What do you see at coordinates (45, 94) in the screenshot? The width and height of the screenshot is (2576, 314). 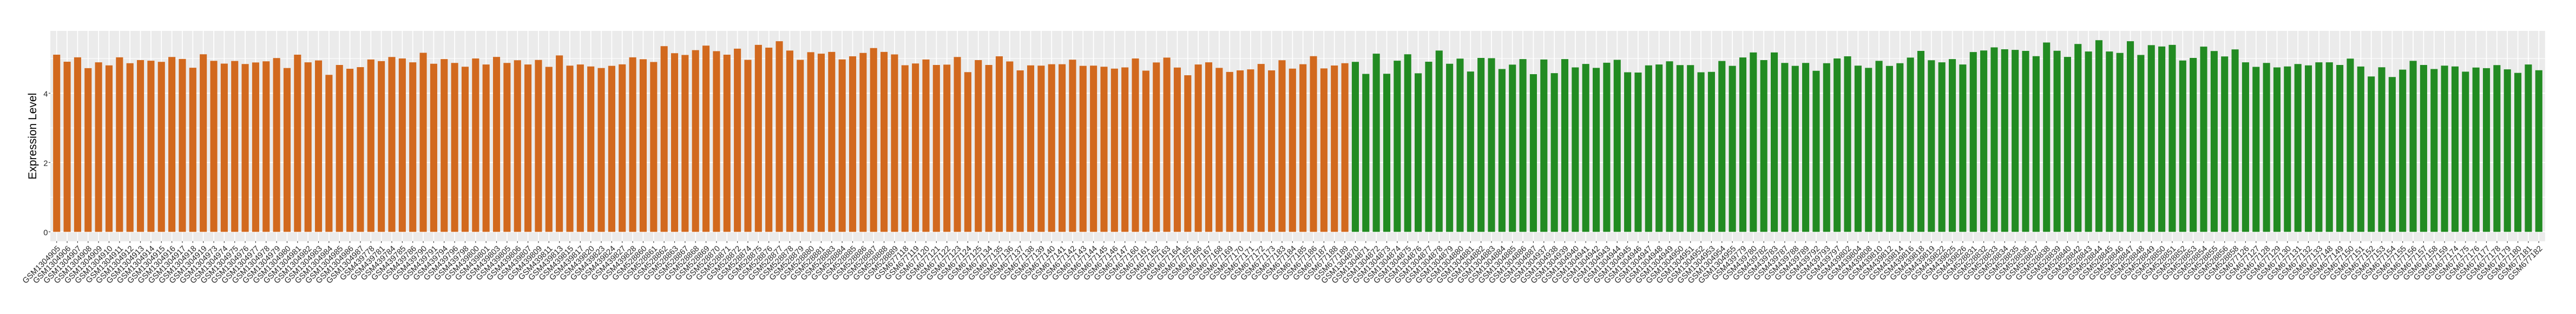 I see `svg-text: 4` at bounding box center [45, 94].